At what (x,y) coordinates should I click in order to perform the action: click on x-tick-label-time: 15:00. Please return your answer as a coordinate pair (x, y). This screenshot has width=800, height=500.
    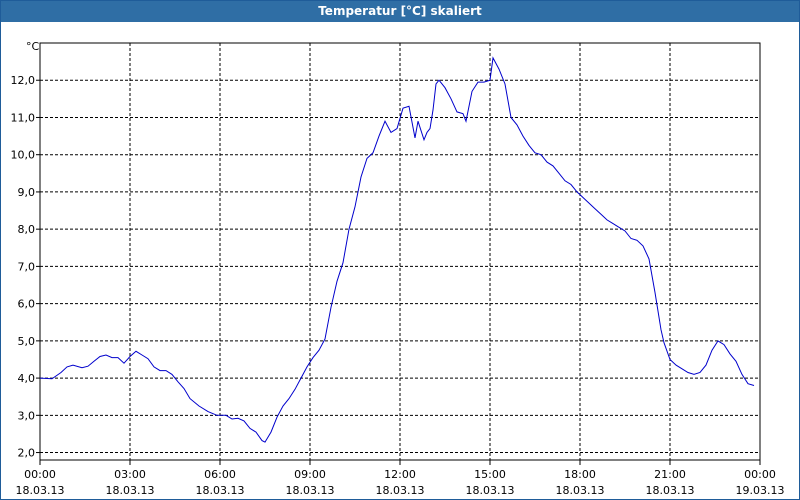
    Looking at the image, I should click on (490, 474).